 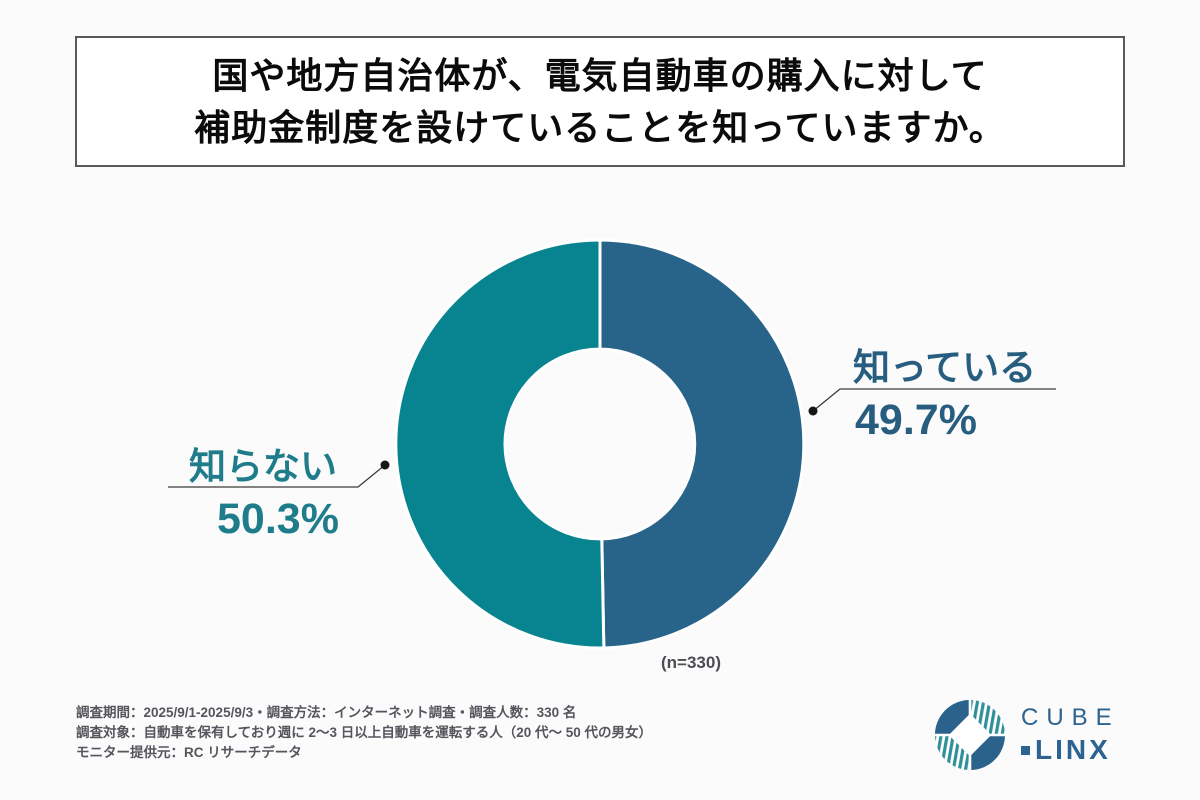 I want to click on leader-line-right, so click(x=934, y=400).